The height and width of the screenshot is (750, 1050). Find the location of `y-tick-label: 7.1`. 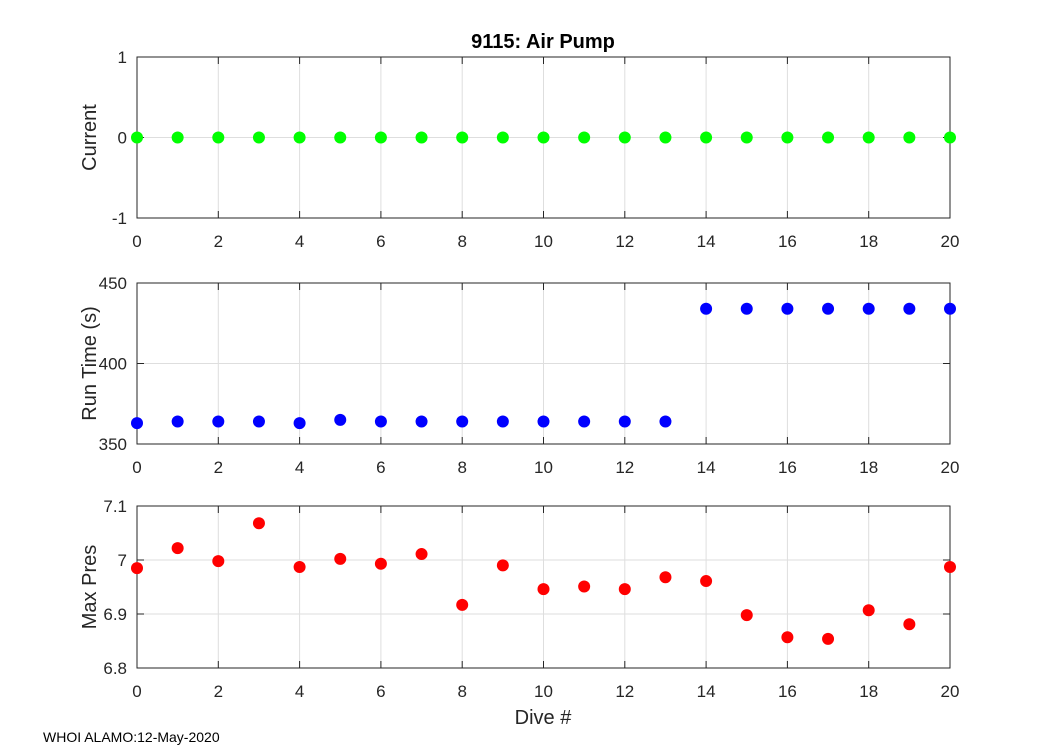

y-tick-label: 7.1 is located at coordinates (115, 506).